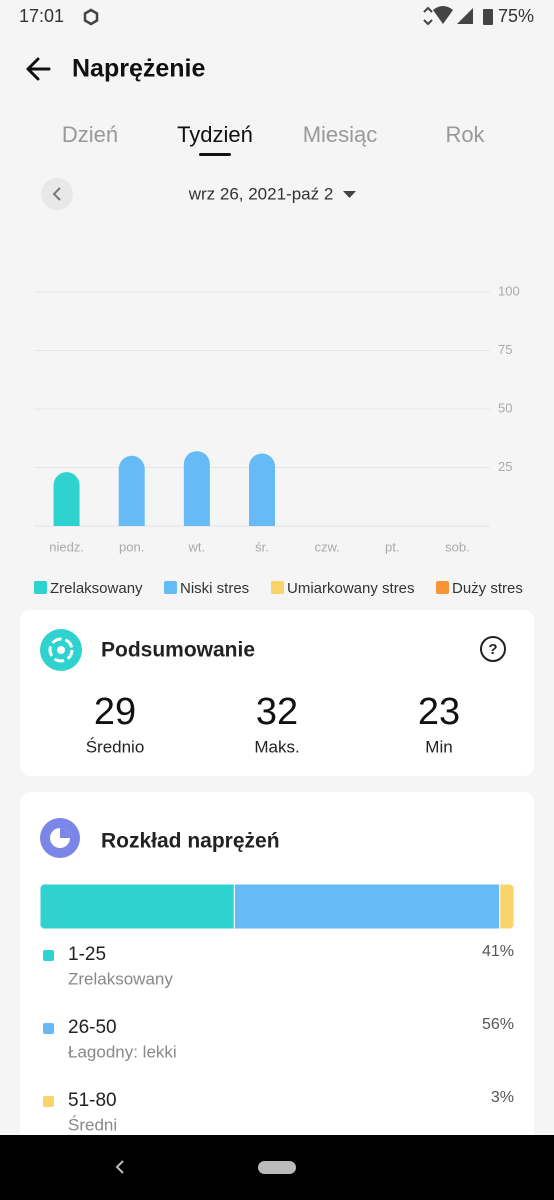  I want to click on prev-button, so click(57, 194).